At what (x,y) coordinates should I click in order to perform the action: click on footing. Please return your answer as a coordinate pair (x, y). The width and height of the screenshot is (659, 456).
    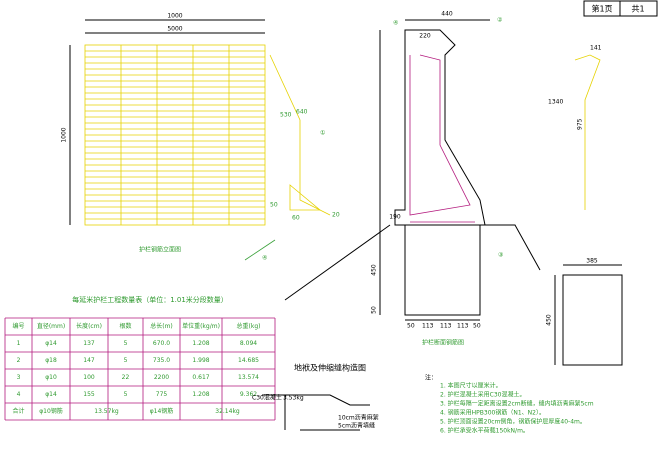
    Looking at the image, I should click on (442, 270).